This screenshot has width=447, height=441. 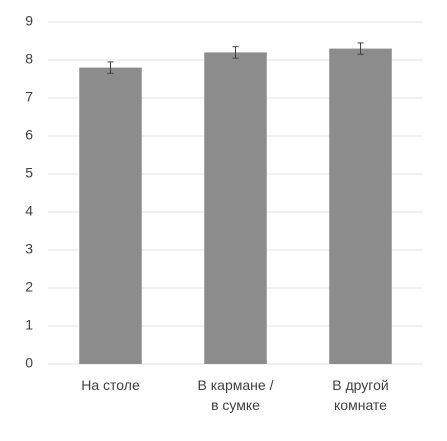 I want to click on y-tick-label: 9, so click(x=29, y=21).